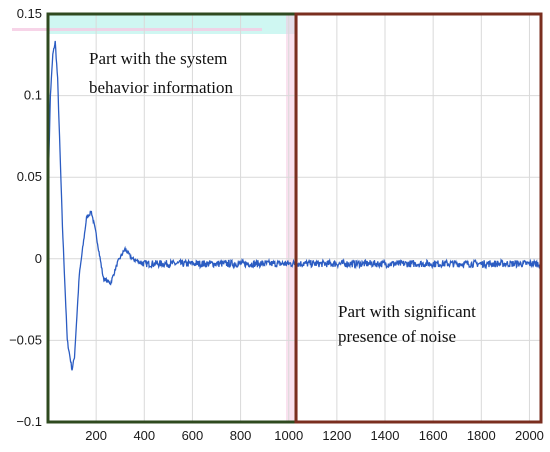 The height and width of the screenshot is (452, 550). Describe the element at coordinates (38, 258) in the screenshot. I see `y-tick-label: 0` at that location.